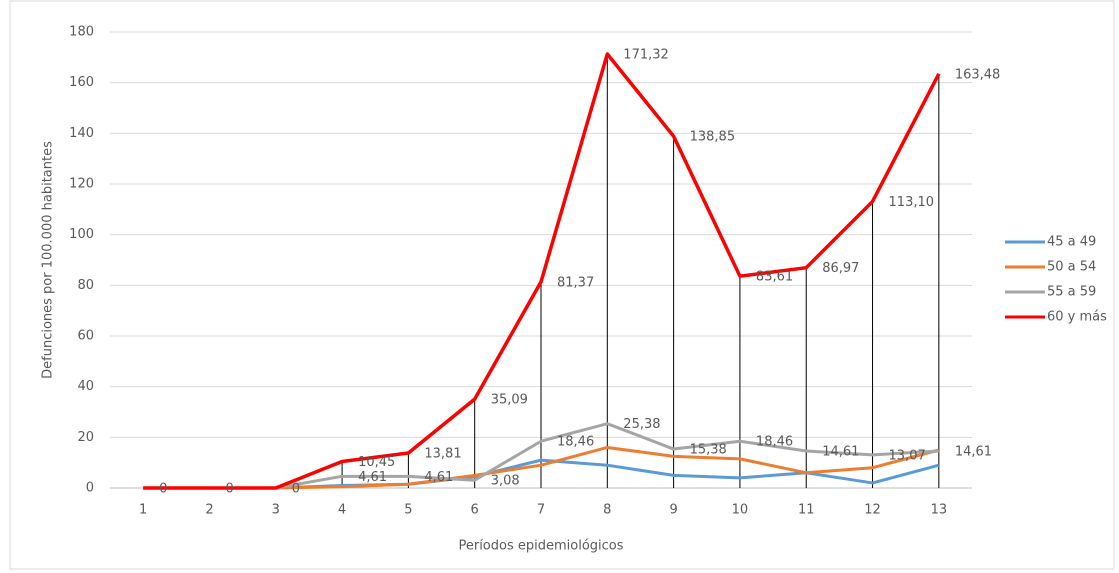  I want to click on data-label: 83,61, so click(774, 277).